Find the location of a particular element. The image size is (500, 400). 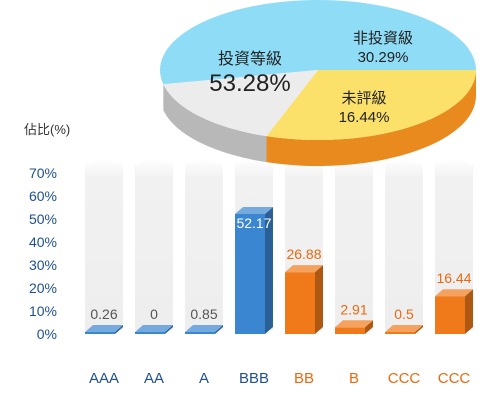

y-tick-label: 50% is located at coordinates (43, 219).